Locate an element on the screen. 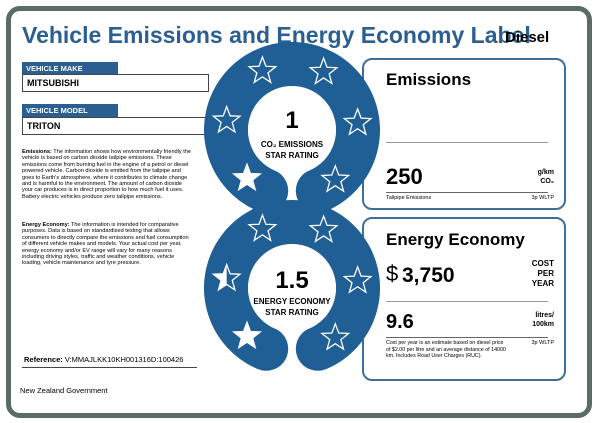 The image size is (598, 423). make-value: MITSUBISHI is located at coordinates (115, 83).